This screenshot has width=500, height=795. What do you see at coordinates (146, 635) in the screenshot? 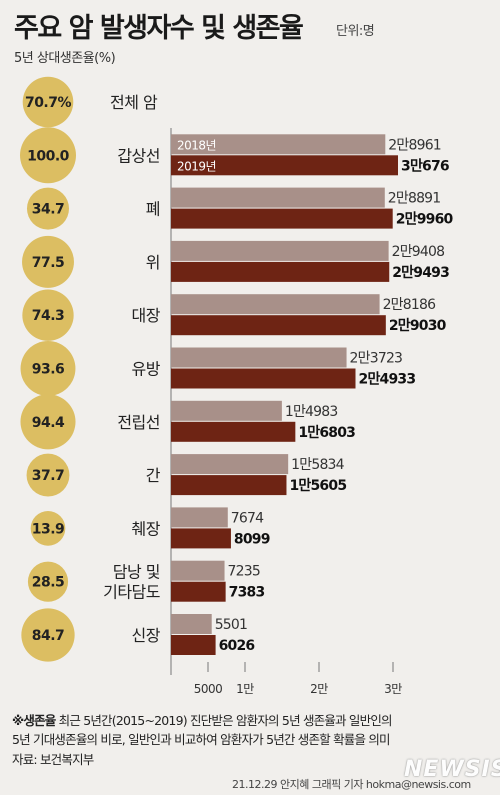
I see `category-label-10: 신장` at bounding box center [146, 635].